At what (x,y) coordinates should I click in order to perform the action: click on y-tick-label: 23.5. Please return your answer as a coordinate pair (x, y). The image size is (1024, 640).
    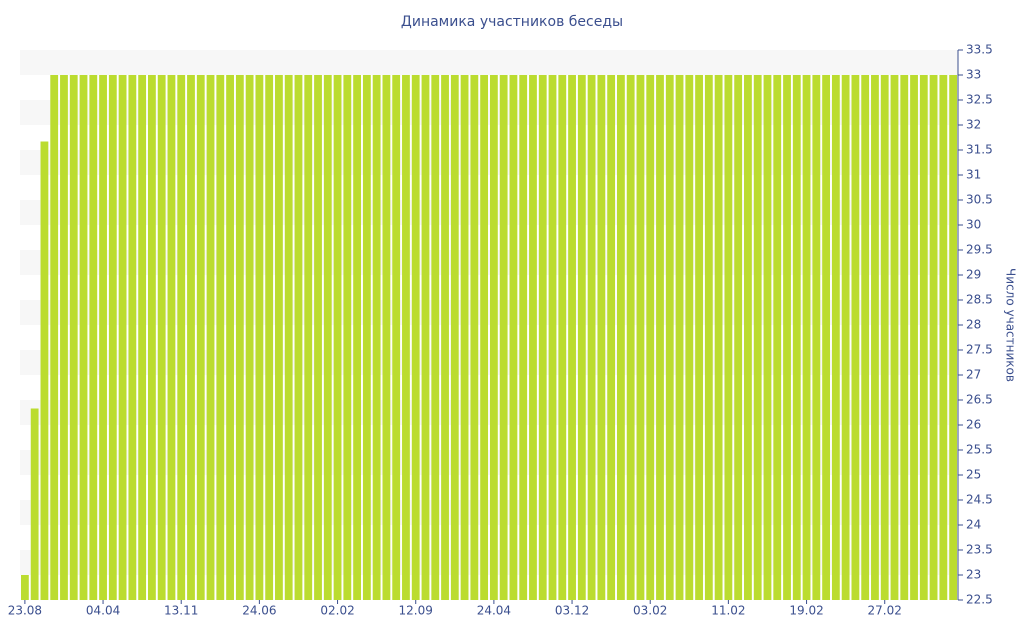
    Looking at the image, I should click on (979, 550).